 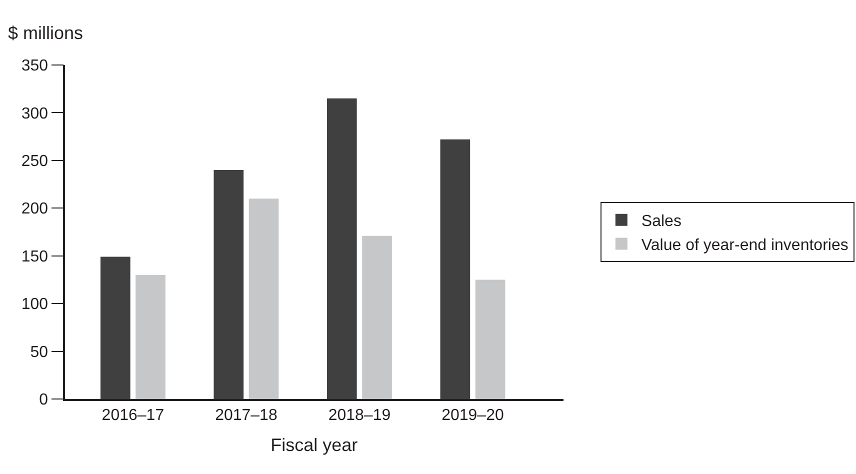 I want to click on x-tick-label: 2019–20, so click(x=473, y=415).